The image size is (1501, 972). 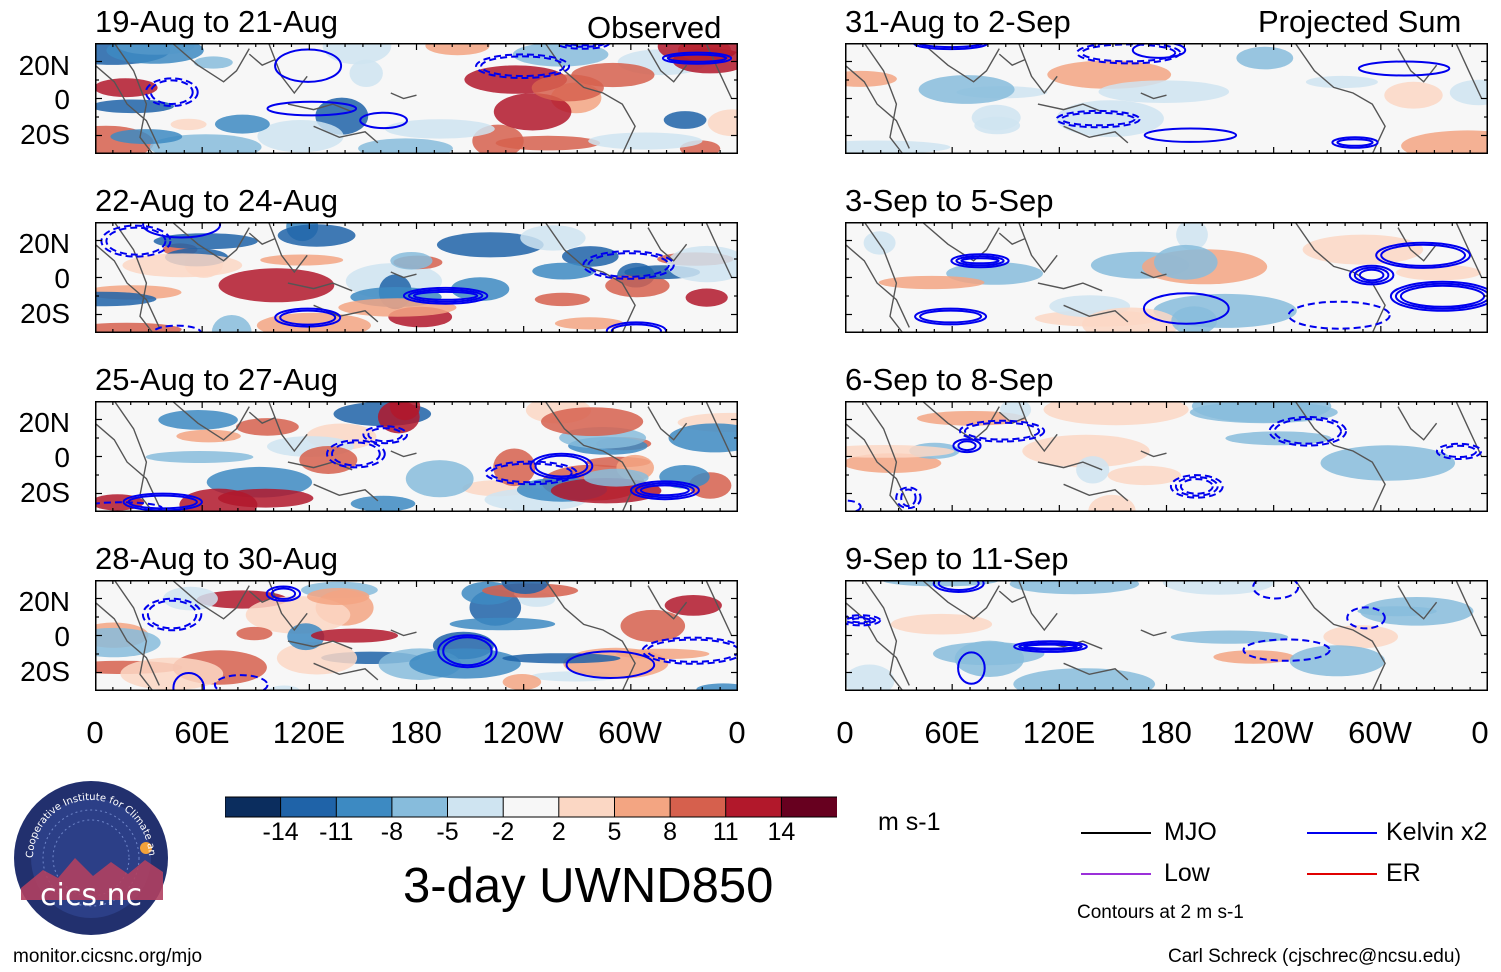 I want to click on legend-swatch-kelvin, so click(x=1342, y=833).